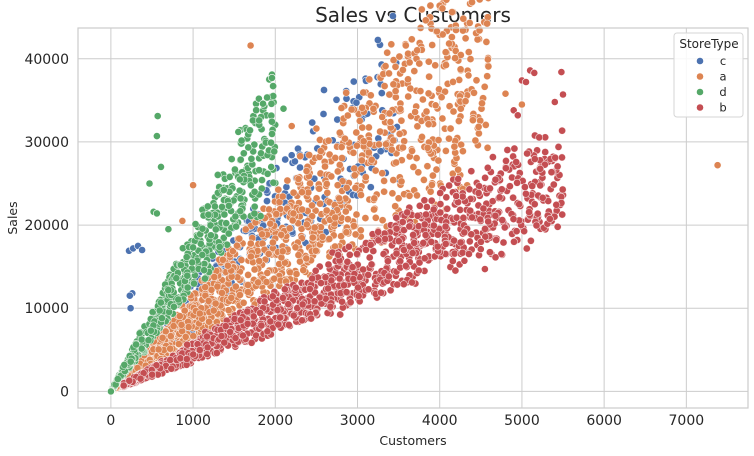 The image size is (754, 456). Describe the element at coordinates (722, 77) in the screenshot. I see `legend-label: a` at that location.